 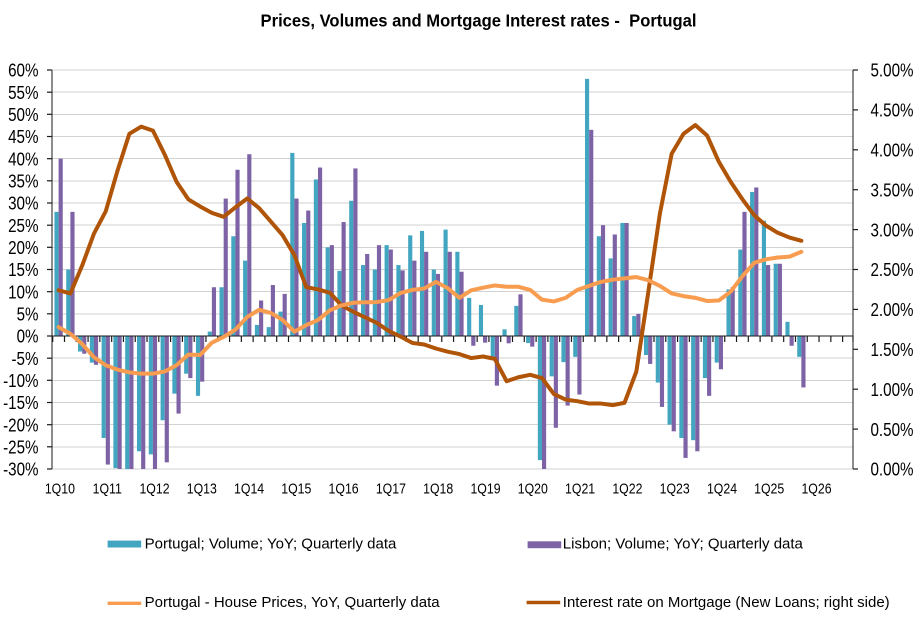 What do you see at coordinates (769, 489) in the screenshot?
I see `svg-text: 1Q25` at bounding box center [769, 489].